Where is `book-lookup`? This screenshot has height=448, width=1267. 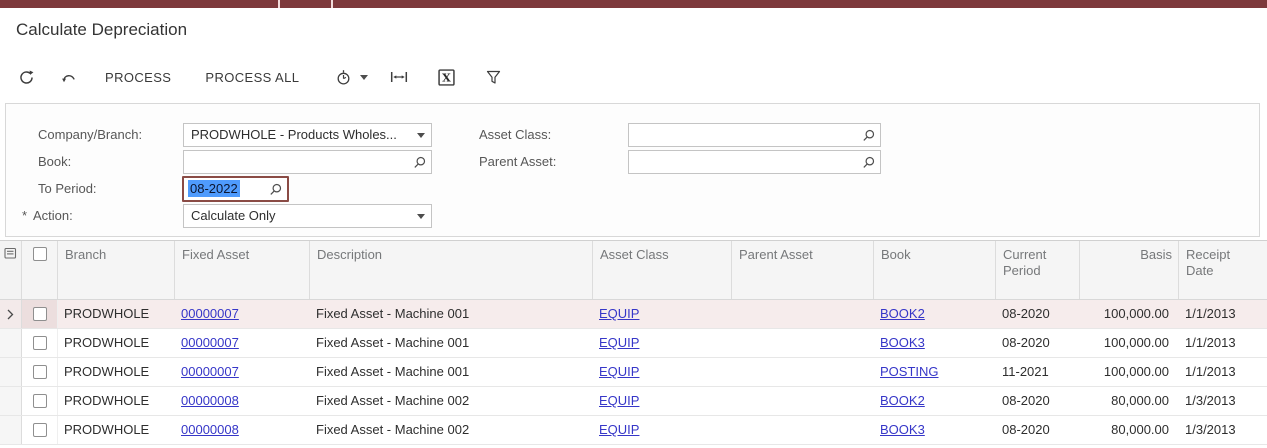 book-lookup is located at coordinates (307, 162).